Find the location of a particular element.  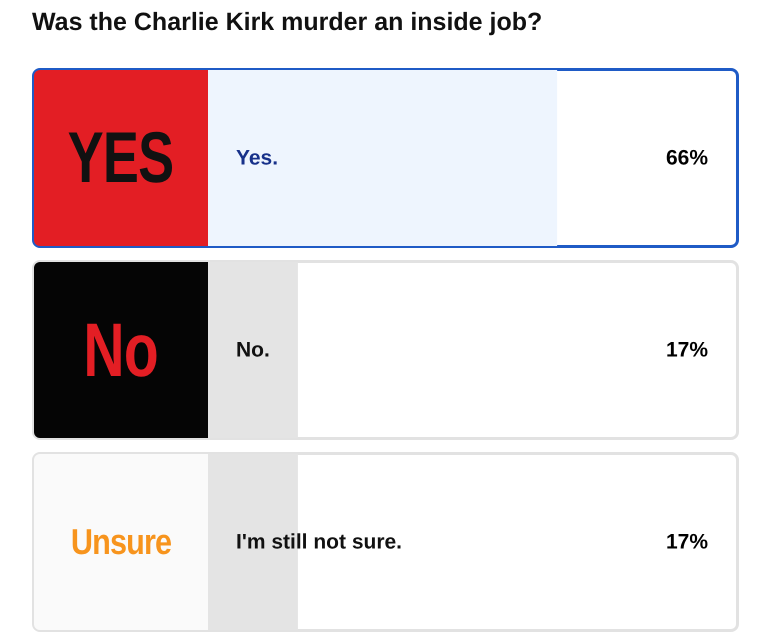

sign-picture: Unsure is located at coordinates (121, 542).